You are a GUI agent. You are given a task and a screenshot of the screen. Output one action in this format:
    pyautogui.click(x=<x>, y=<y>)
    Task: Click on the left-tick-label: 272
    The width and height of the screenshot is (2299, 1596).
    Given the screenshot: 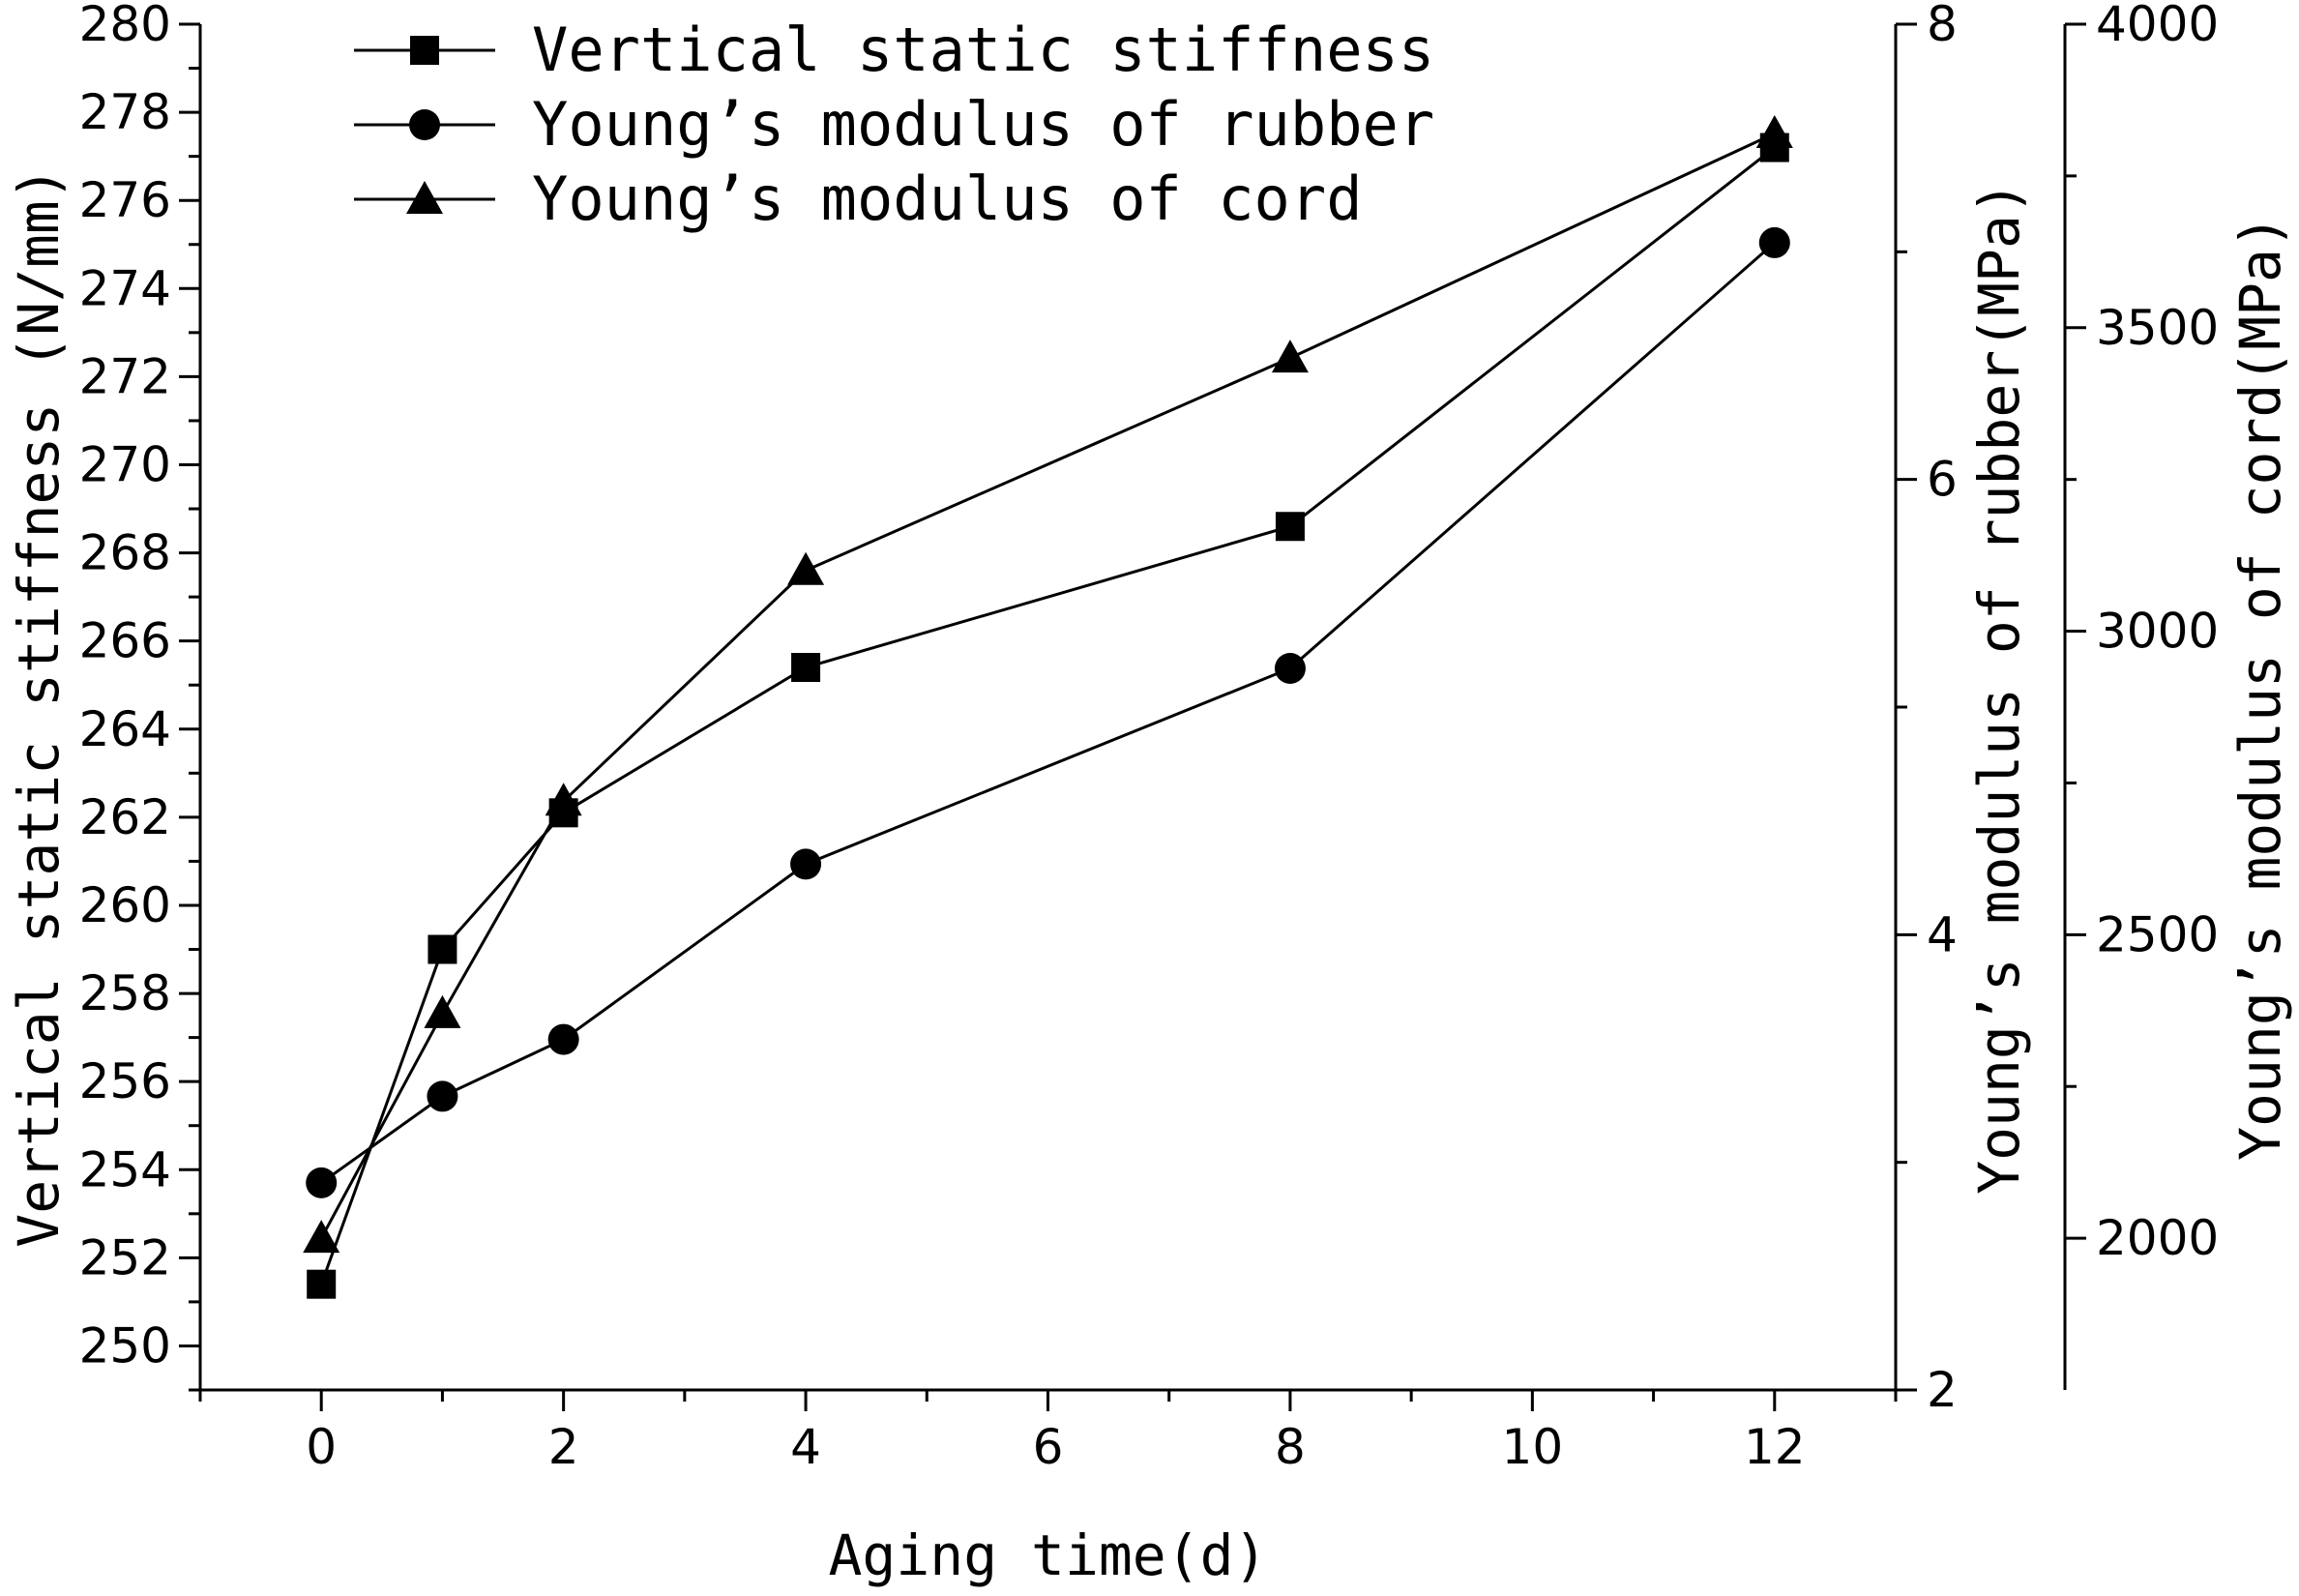 What is the action you would take?
    pyautogui.click(x=125, y=376)
    